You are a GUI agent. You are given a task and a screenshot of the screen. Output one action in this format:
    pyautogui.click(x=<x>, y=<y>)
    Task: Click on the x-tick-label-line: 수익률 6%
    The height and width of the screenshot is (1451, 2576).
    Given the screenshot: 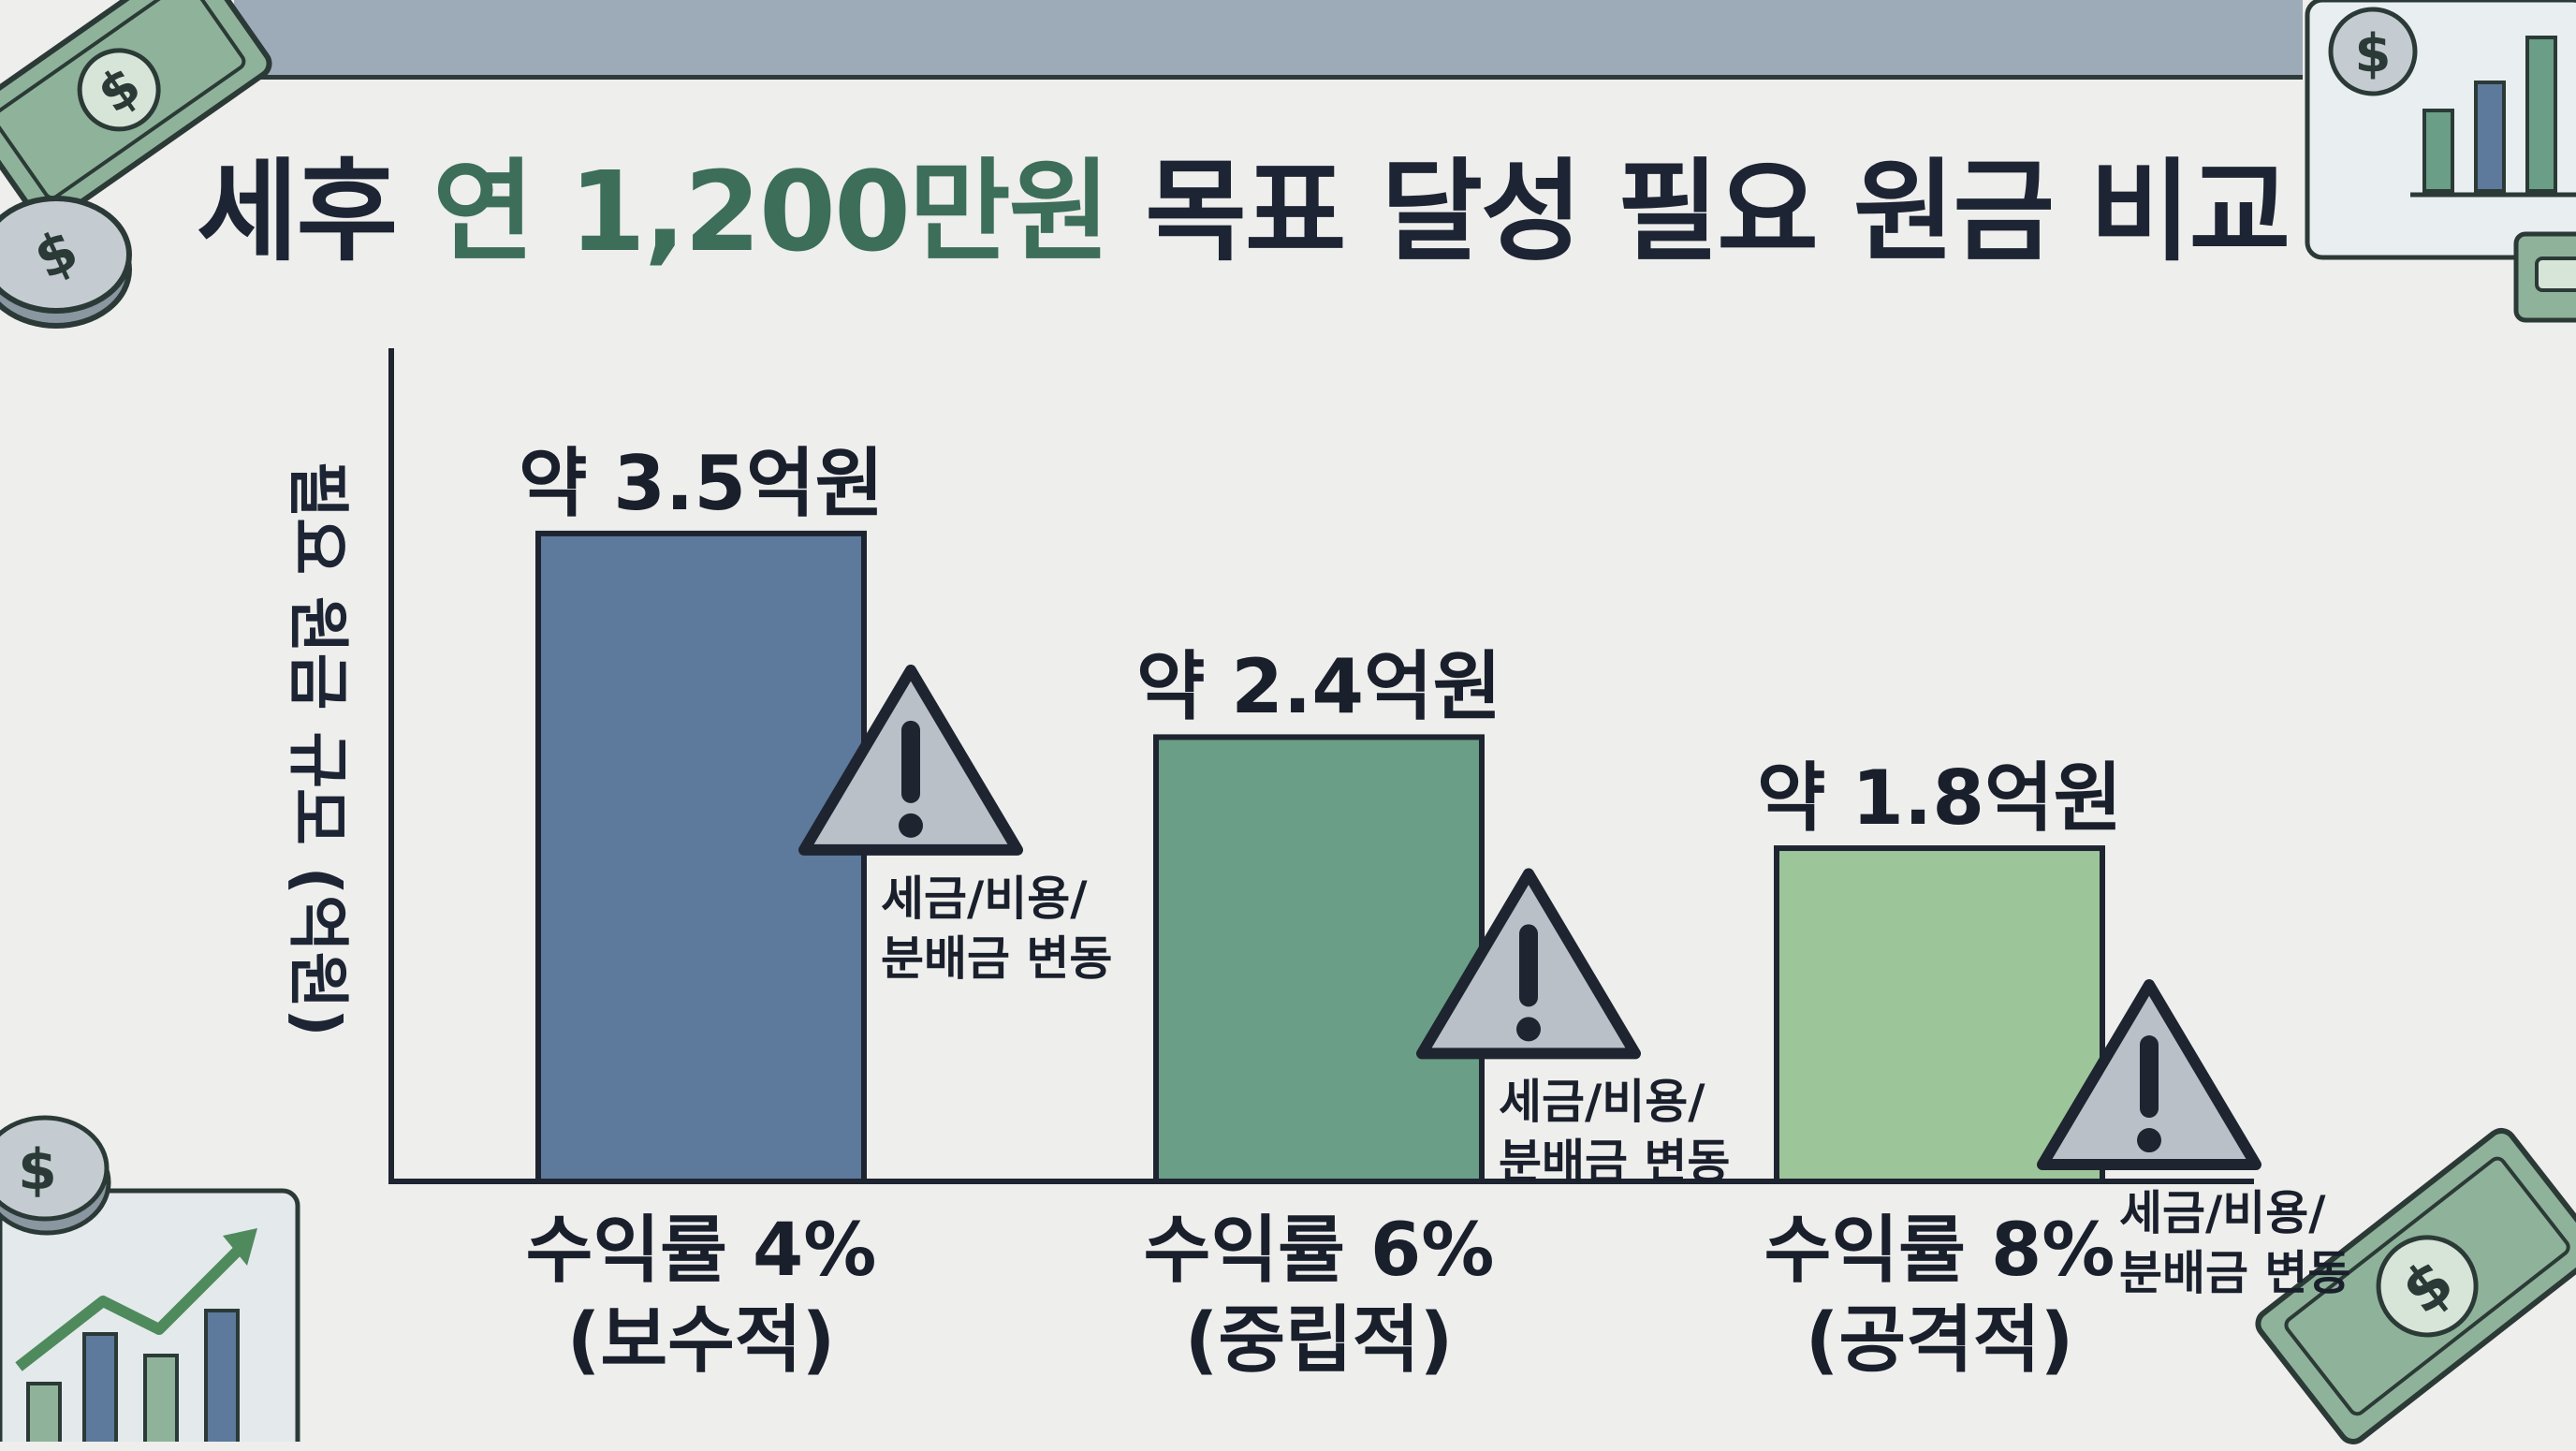 What is the action you would take?
    pyautogui.click(x=1319, y=1251)
    